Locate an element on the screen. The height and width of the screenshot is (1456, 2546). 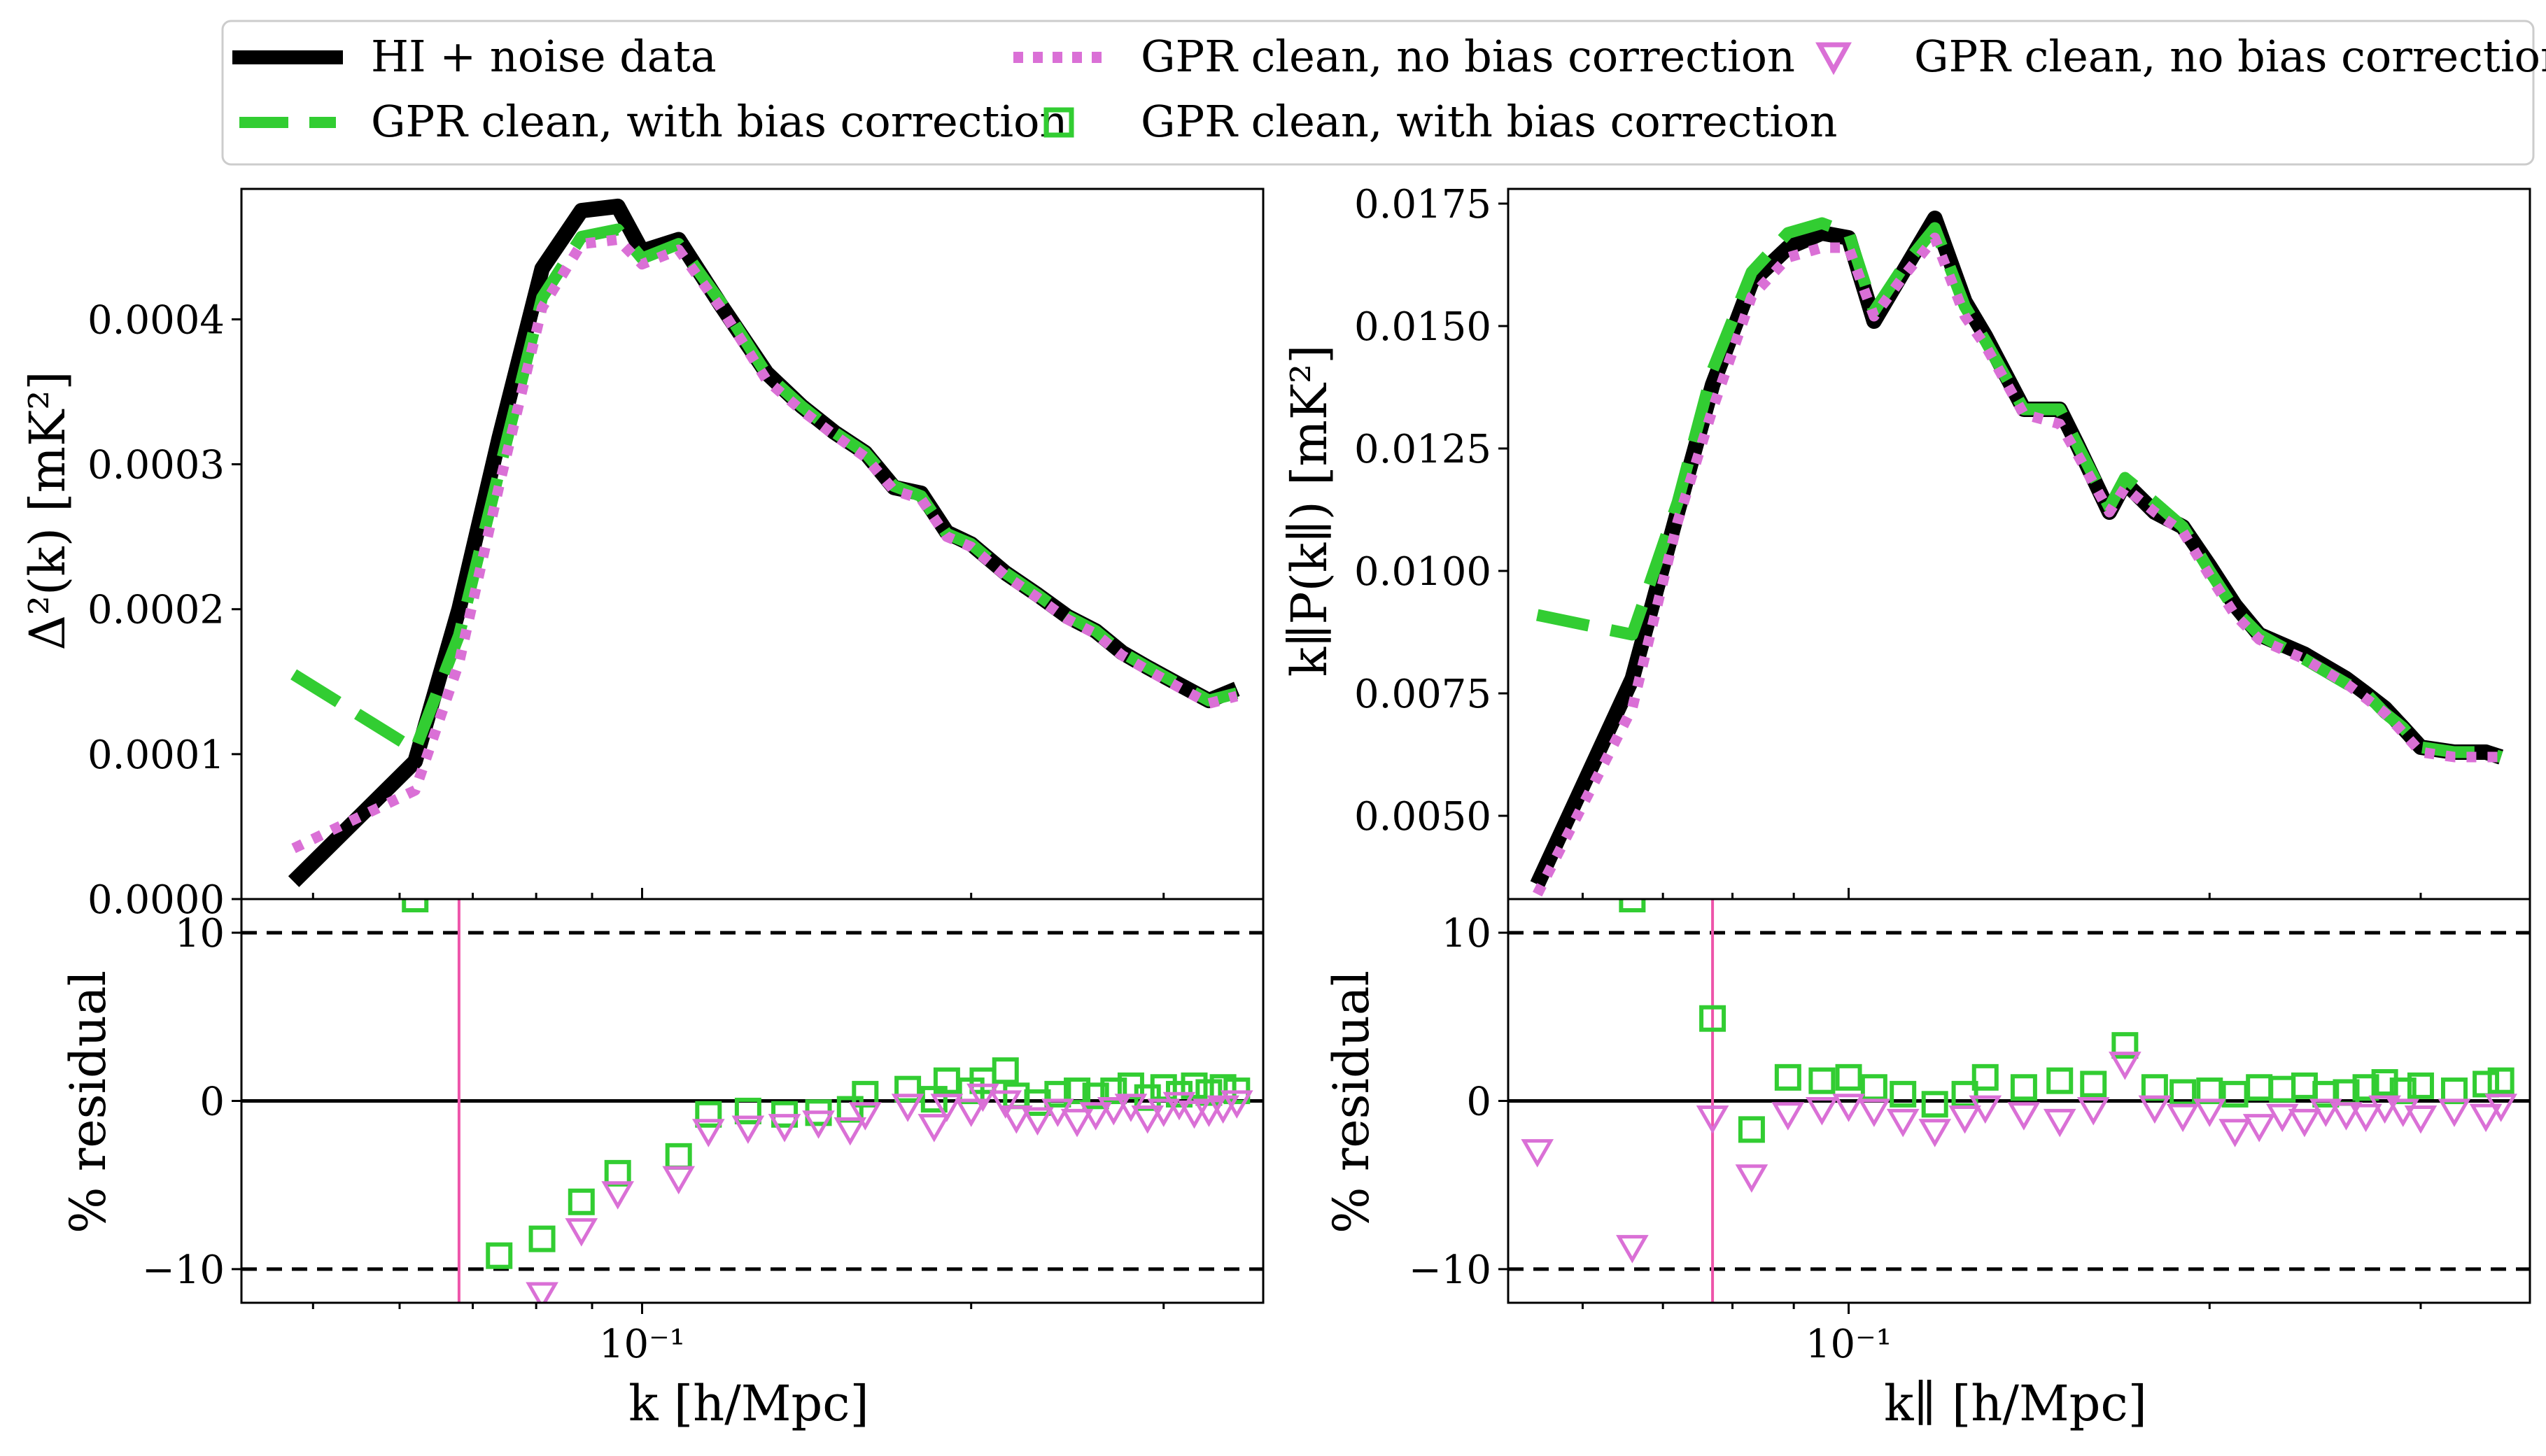
legend-label-no-bias-line: GPR clean, no bias correction is located at coordinates (1468, 56).